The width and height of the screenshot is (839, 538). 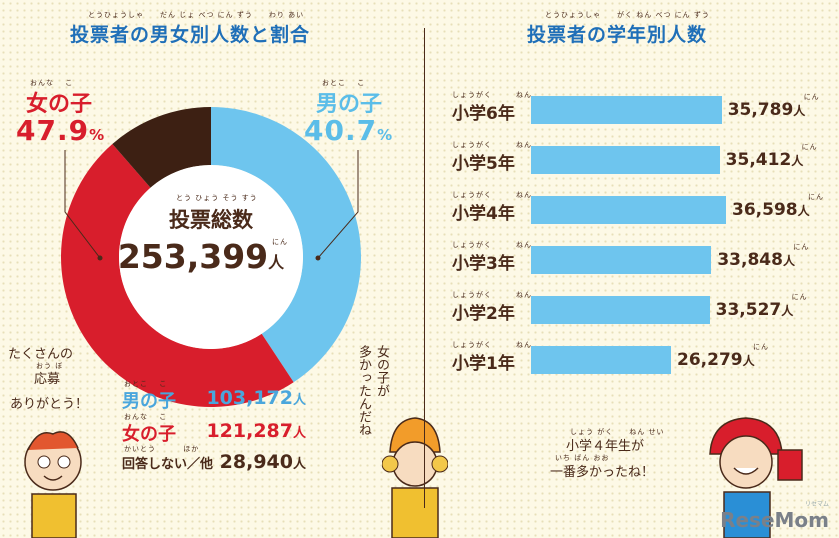 I want to click on total-value: 253,399, so click(x=193, y=256).